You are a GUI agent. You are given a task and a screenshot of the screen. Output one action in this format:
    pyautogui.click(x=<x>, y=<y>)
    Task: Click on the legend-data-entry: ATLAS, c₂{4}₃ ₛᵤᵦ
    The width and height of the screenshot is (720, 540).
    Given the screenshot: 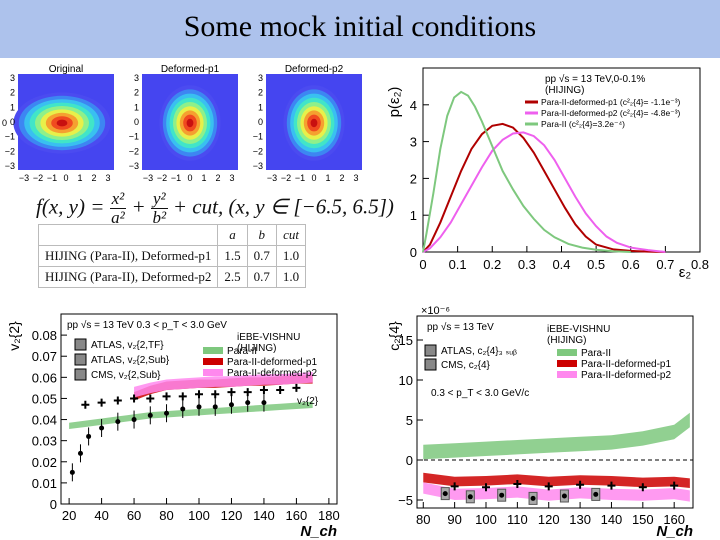 What is the action you would take?
    pyautogui.click(x=479, y=351)
    